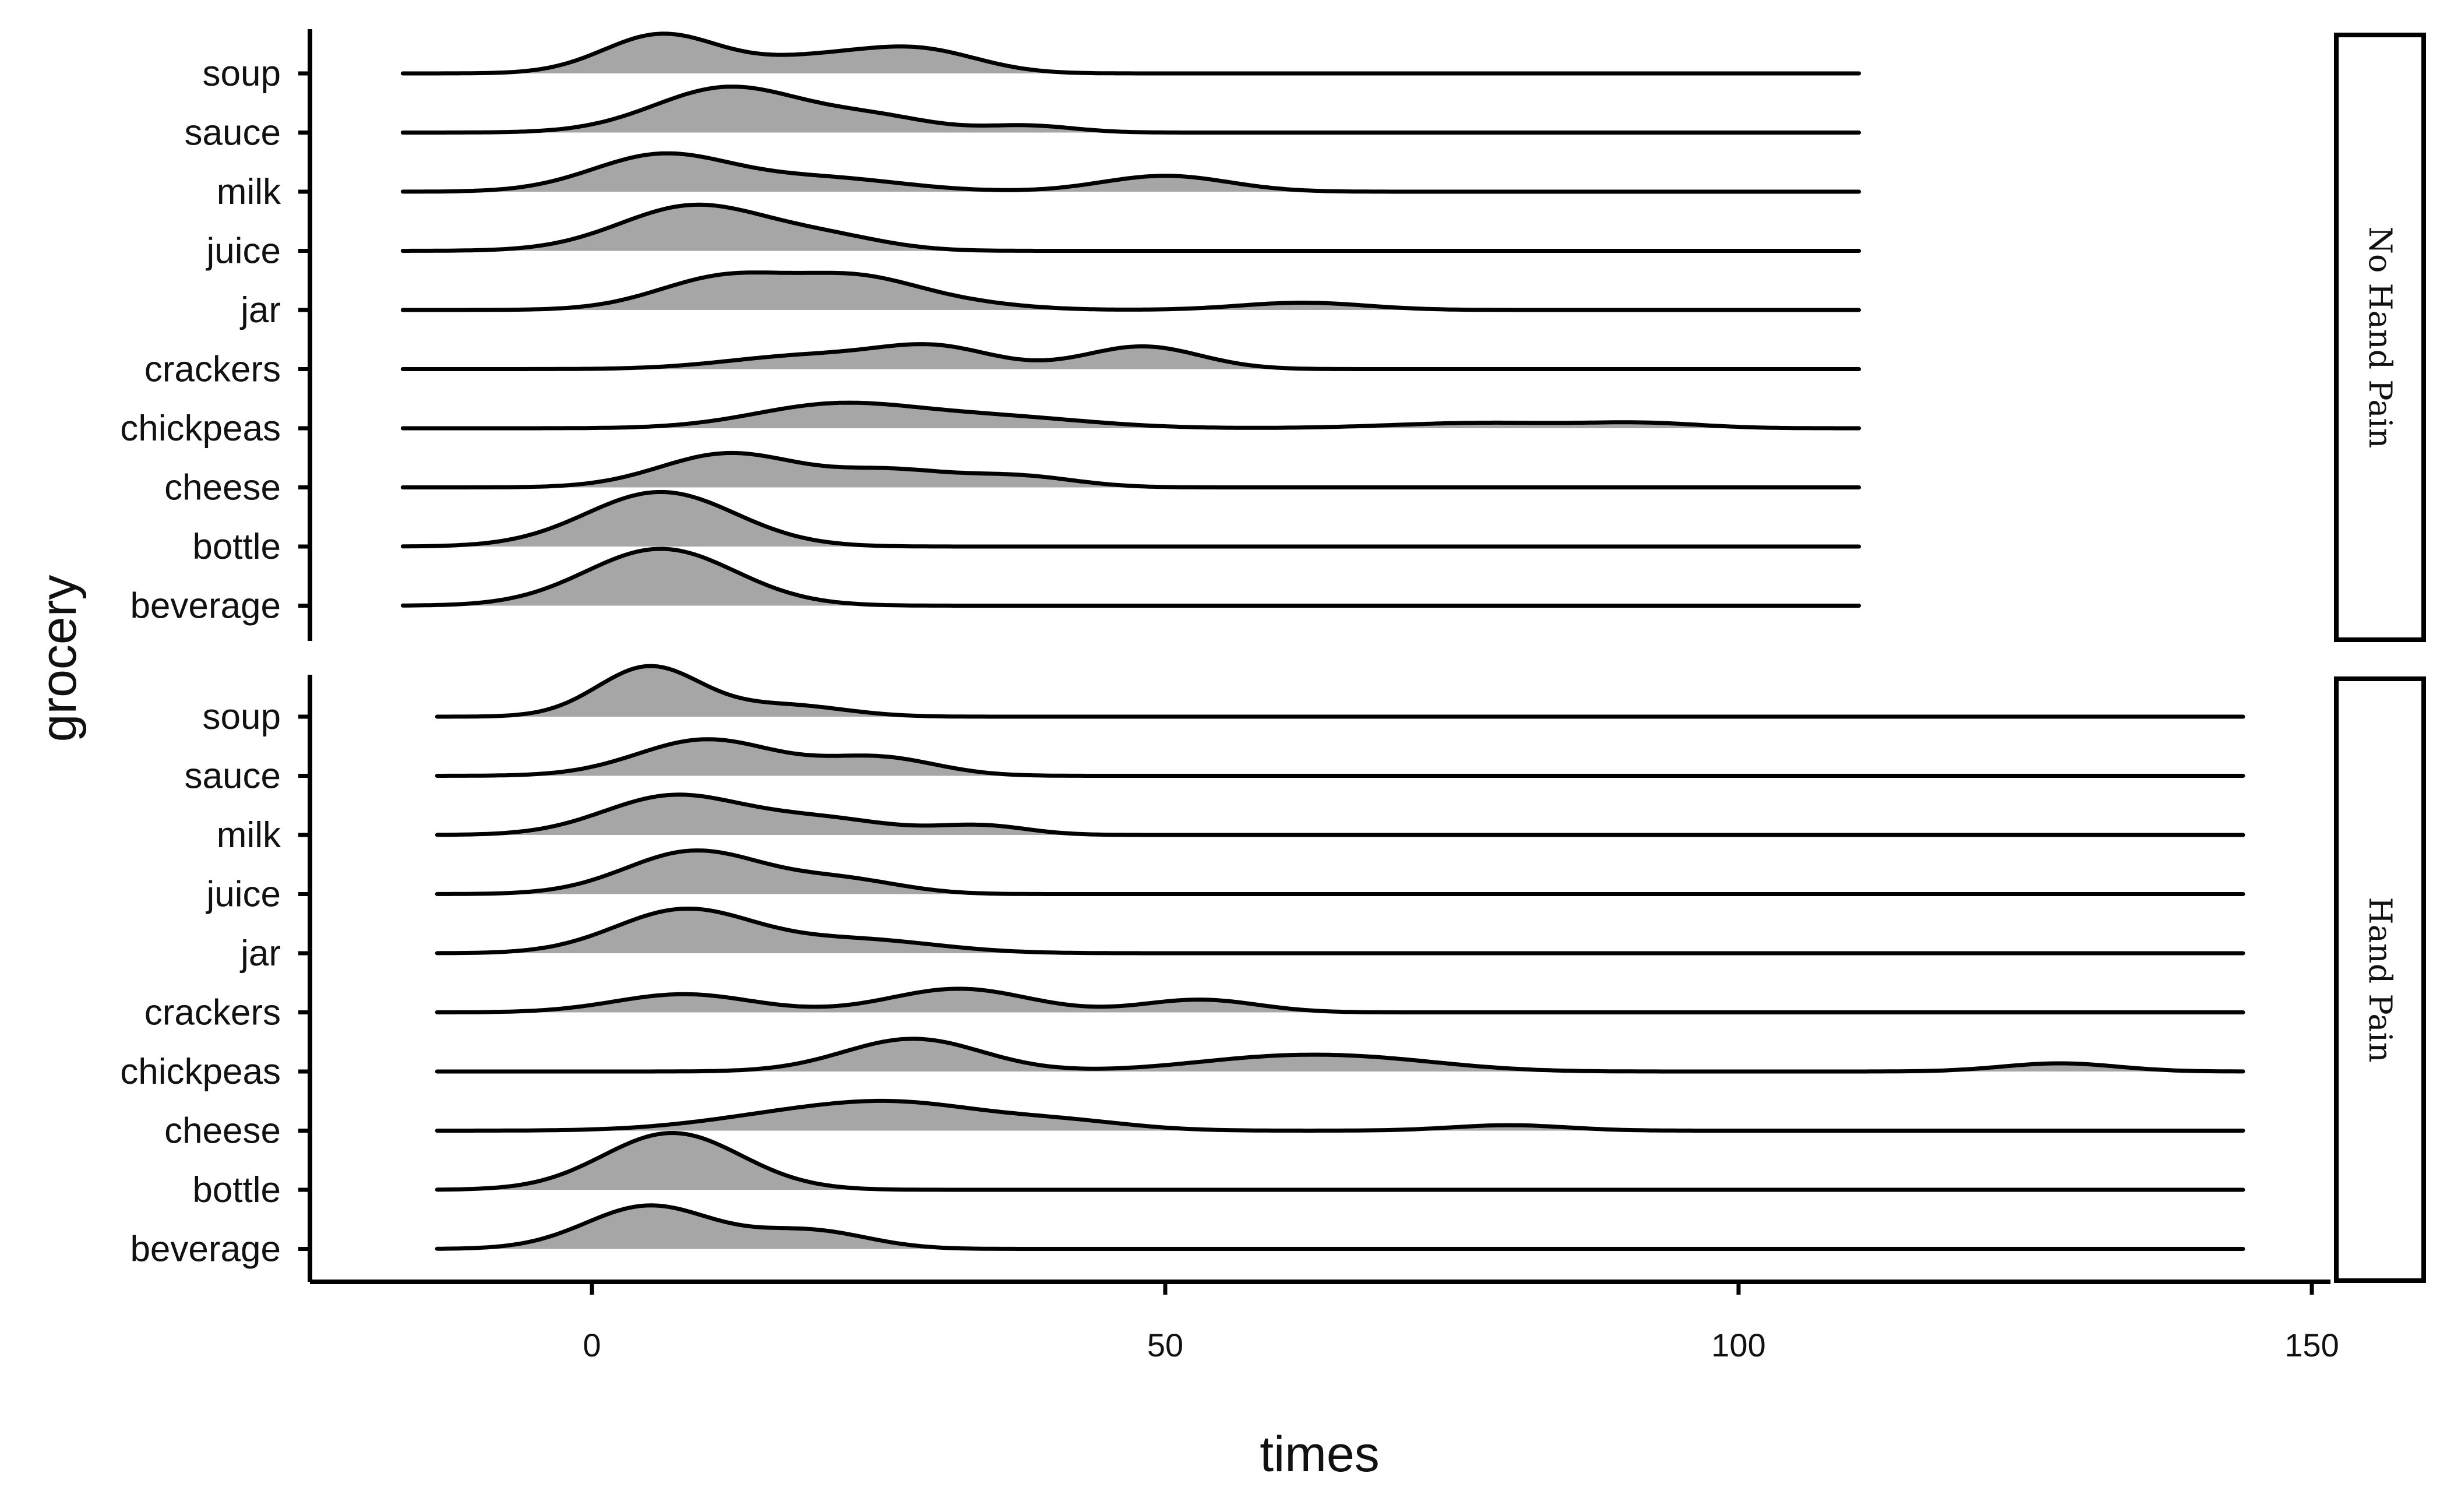 This screenshot has width=2447, height=1512. Describe the element at coordinates (1324, 1321) in the screenshot. I see `x-axis: 0 50 100 150` at that location.